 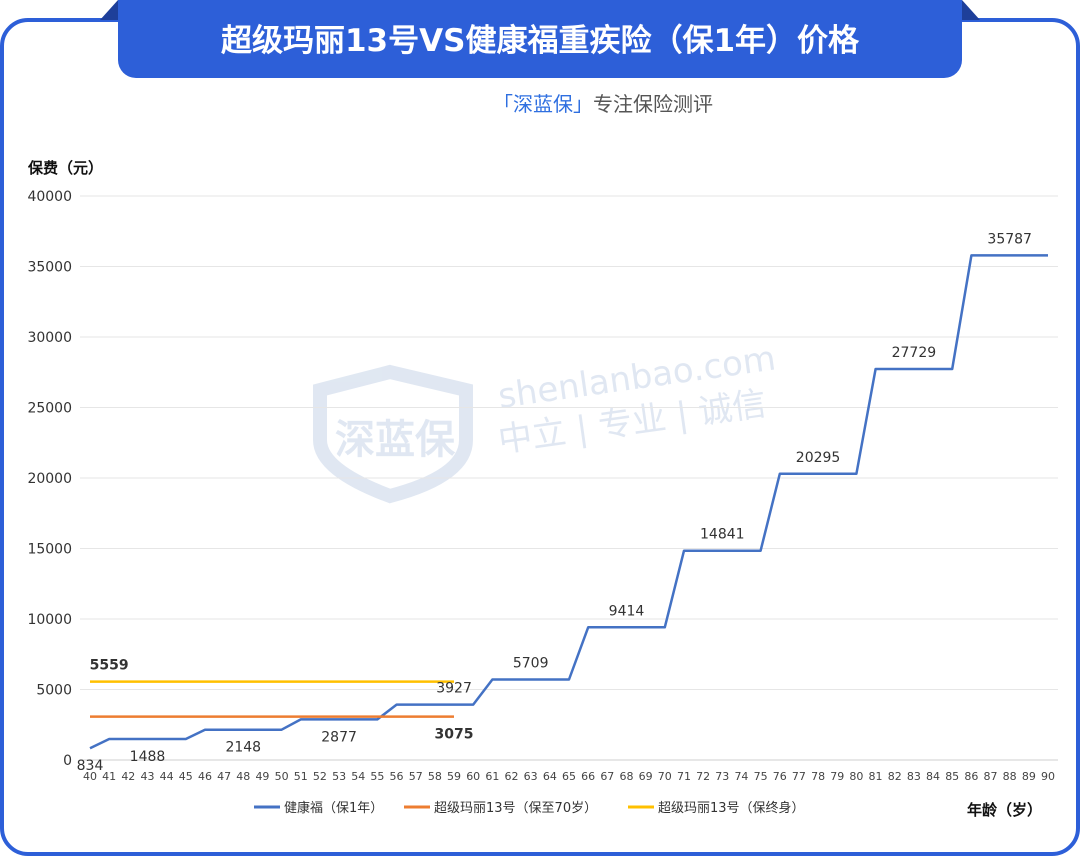 What do you see at coordinates (49, 550) in the screenshot?
I see `y-tick-15000: 15000` at bounding box center [49, 550].